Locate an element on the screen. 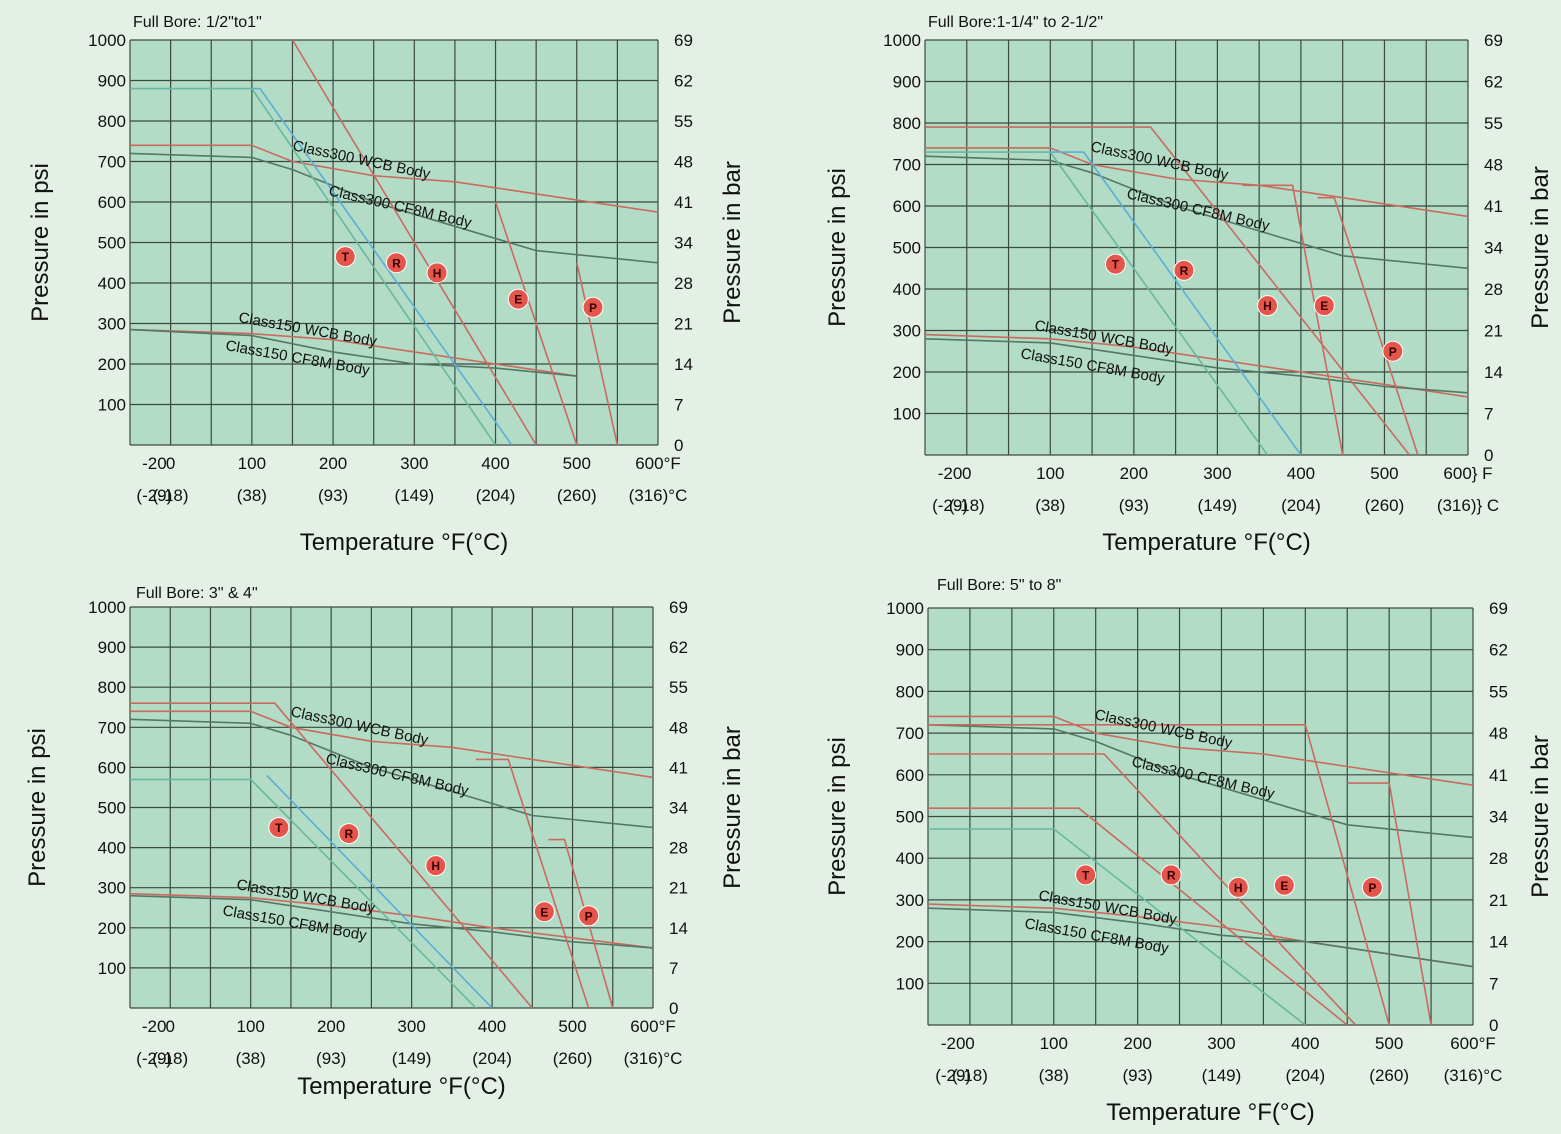  x-tick-label-f: -20 is located at coordinates (154, 463).